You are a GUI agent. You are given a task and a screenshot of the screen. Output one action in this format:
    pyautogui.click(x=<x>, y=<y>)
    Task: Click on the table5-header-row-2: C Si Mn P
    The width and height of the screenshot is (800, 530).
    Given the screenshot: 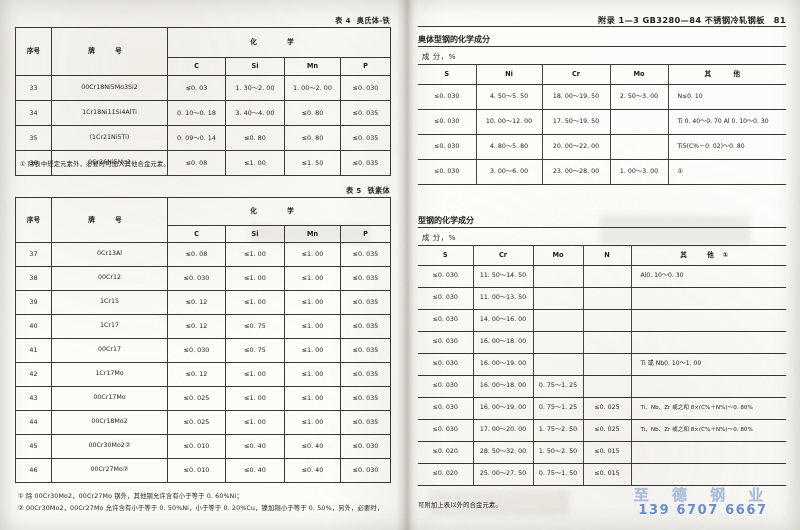 What is the action you would take?
    pyautogui.click(x=204, y=234)
    